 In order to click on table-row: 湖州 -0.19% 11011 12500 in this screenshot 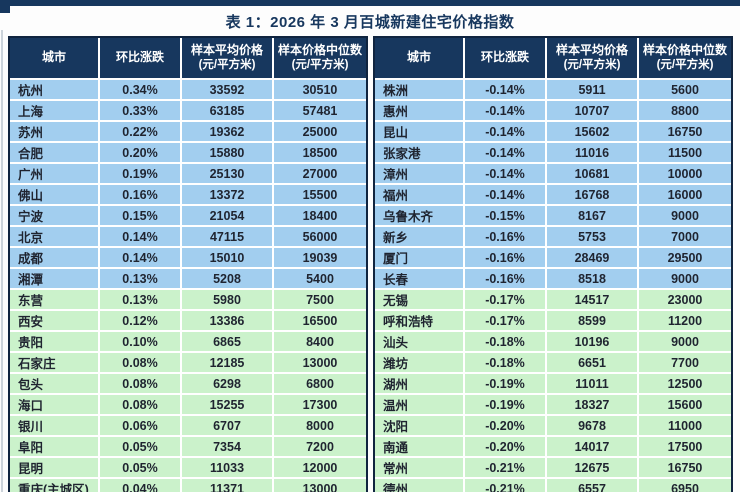, I will do `click(553, 384)`.